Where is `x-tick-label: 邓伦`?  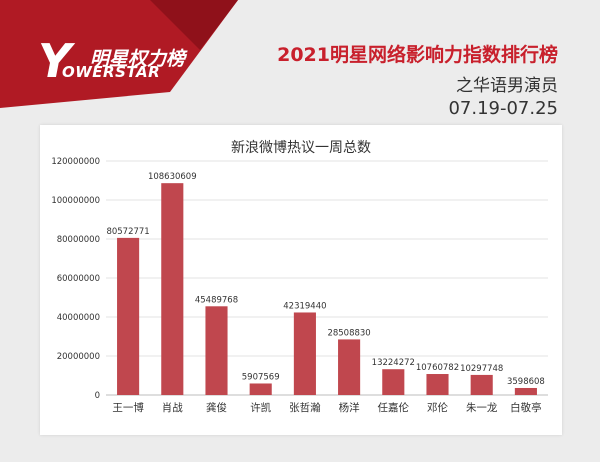
x-tick-label: 邓伦 is located at coordinates (437, 407).